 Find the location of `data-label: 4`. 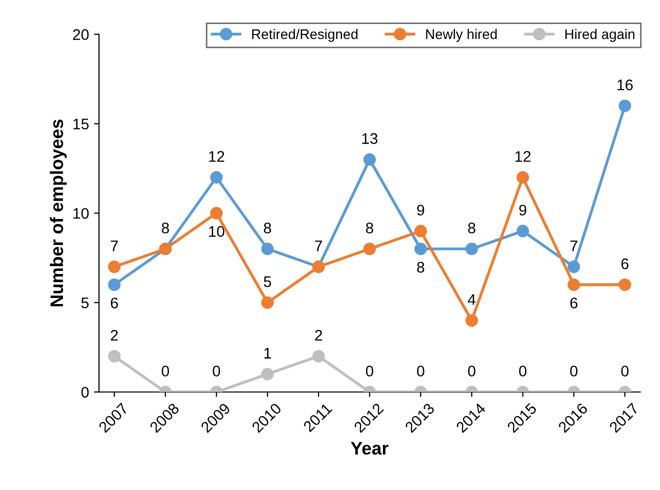

data-label: 4 is located at coordinates (472, 299).